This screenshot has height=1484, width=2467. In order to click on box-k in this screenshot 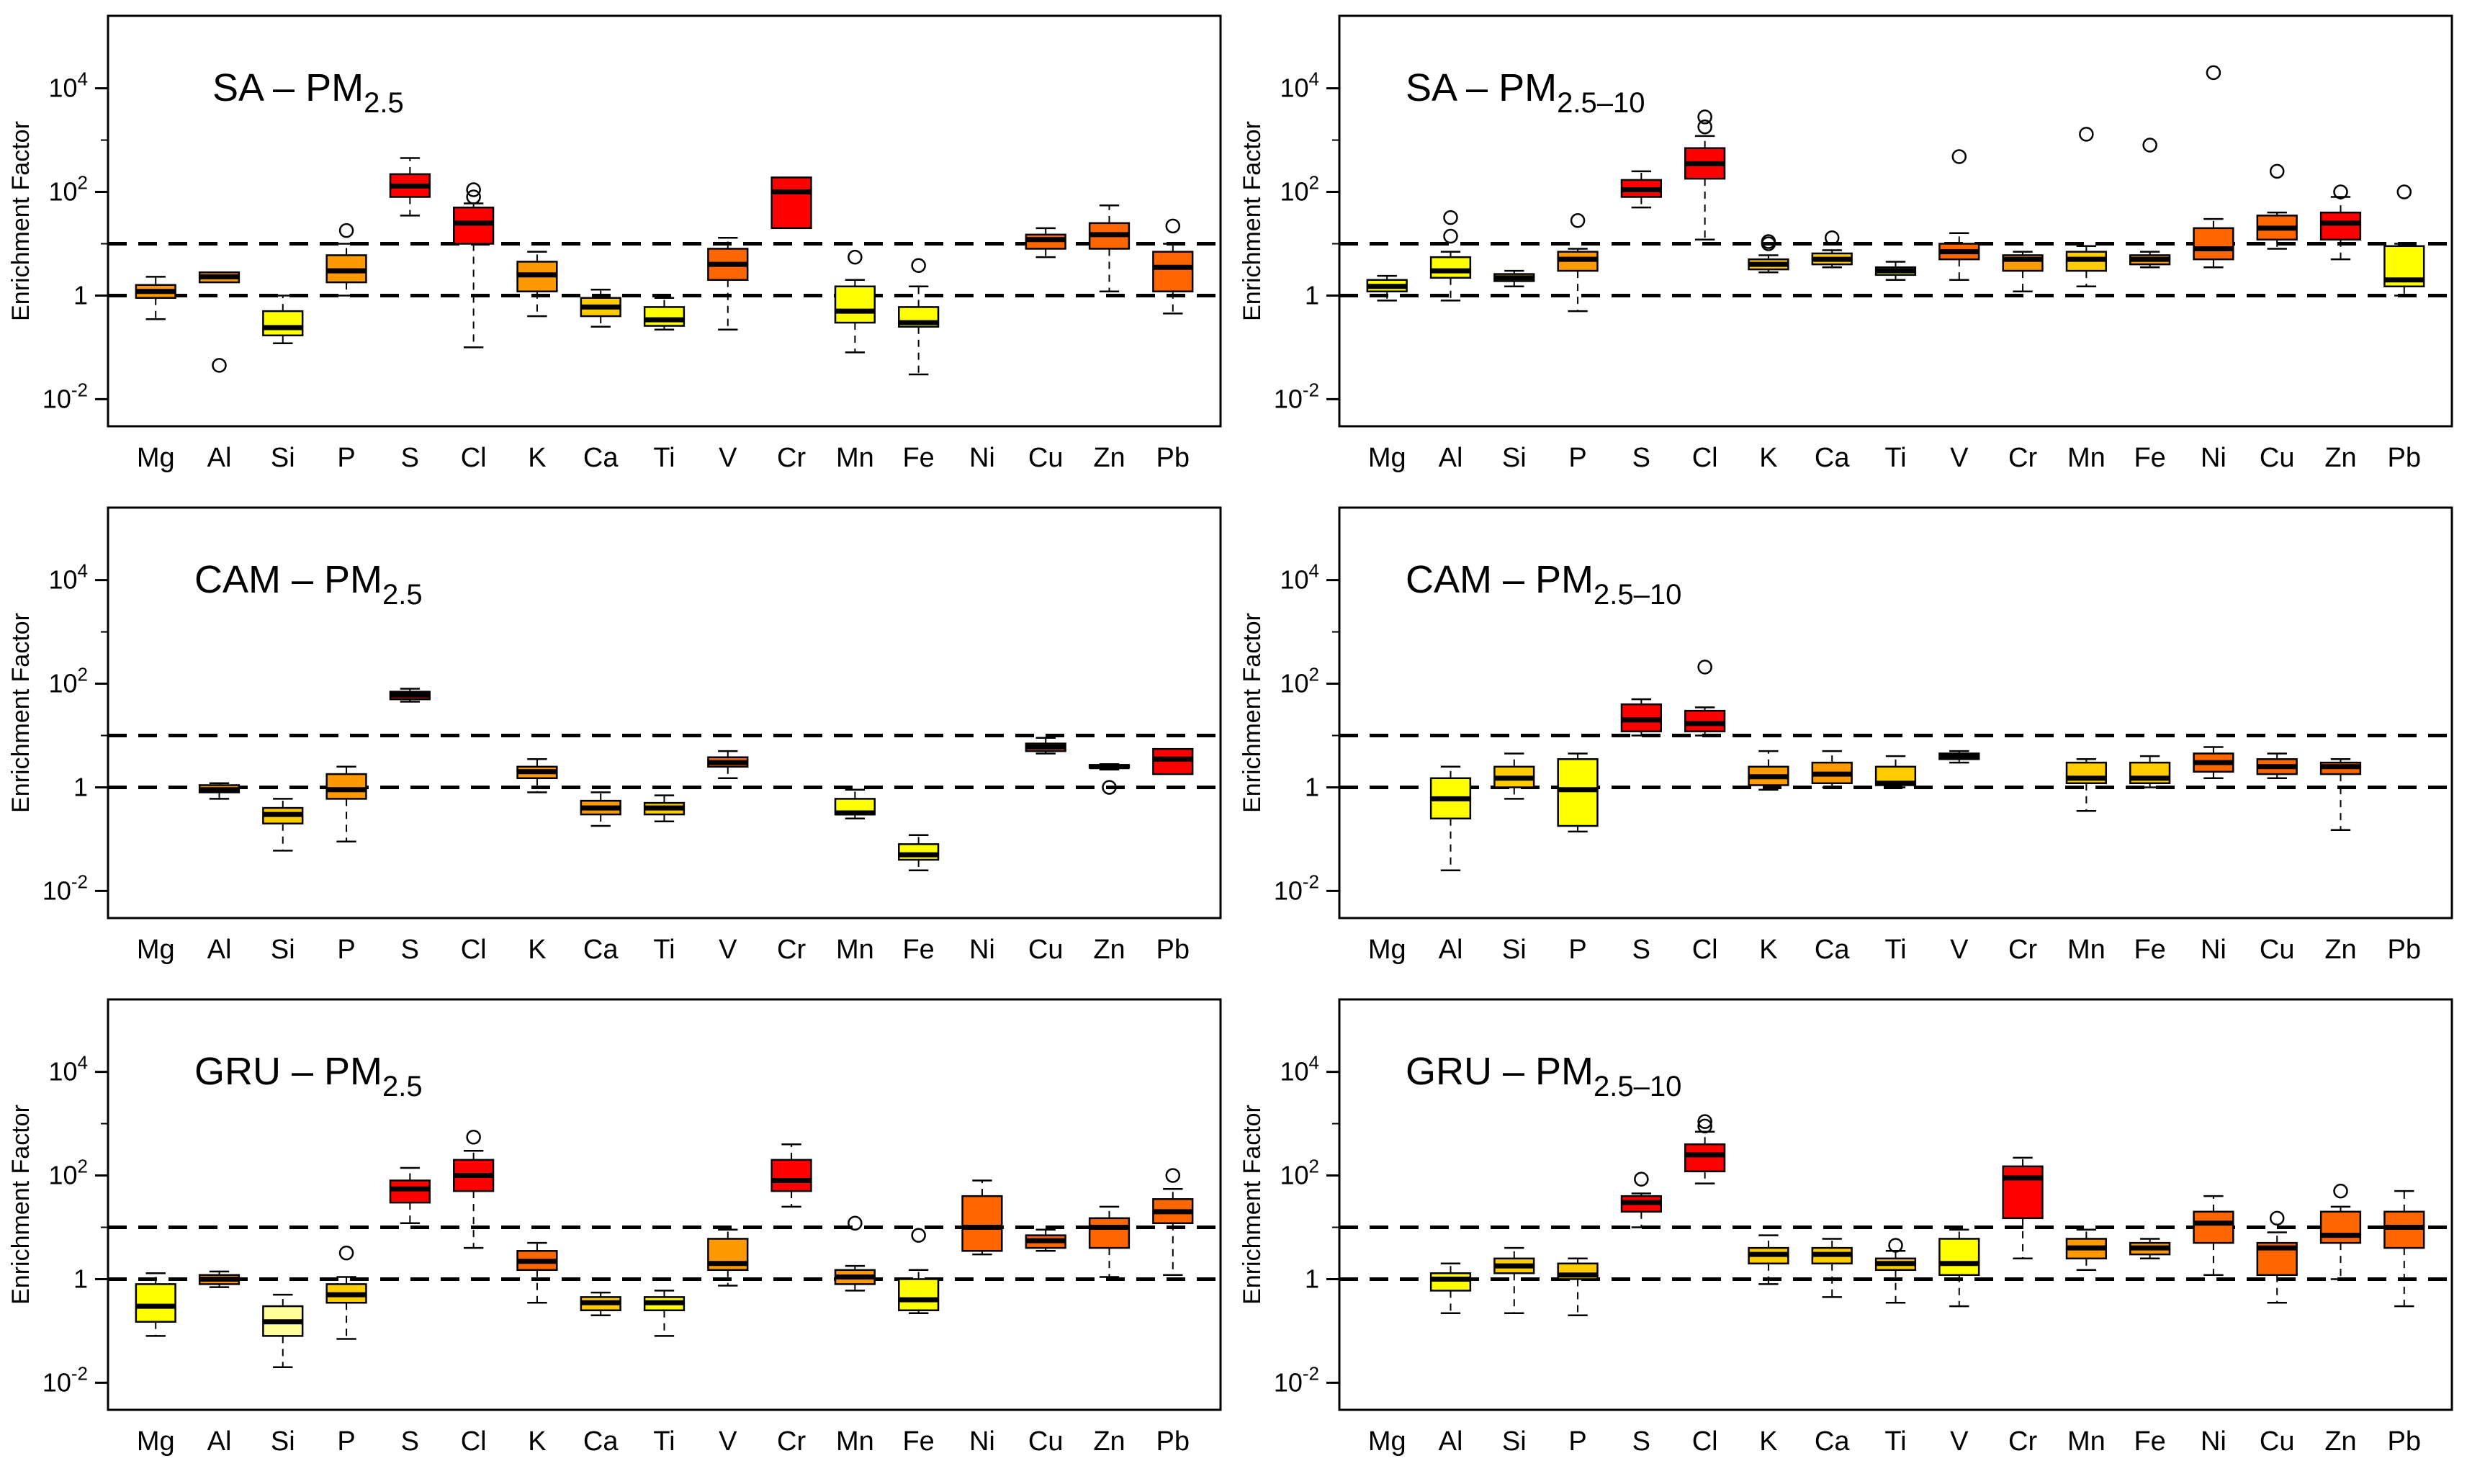, I will do `click(1769, 770)`.